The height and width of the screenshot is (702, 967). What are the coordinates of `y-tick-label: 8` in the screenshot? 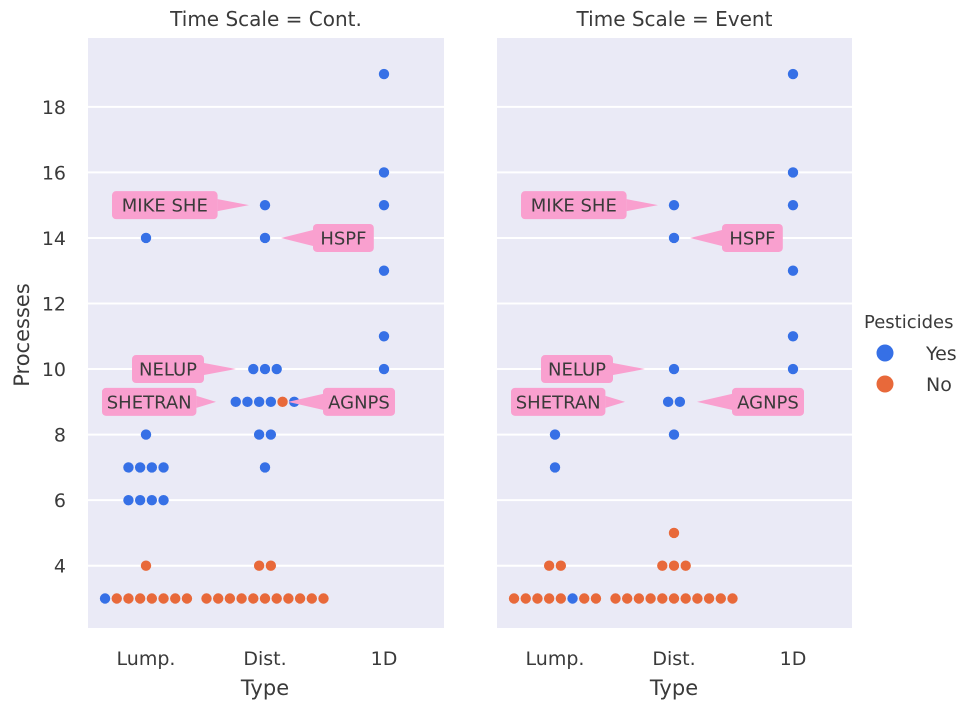 It's located at (60, 436).